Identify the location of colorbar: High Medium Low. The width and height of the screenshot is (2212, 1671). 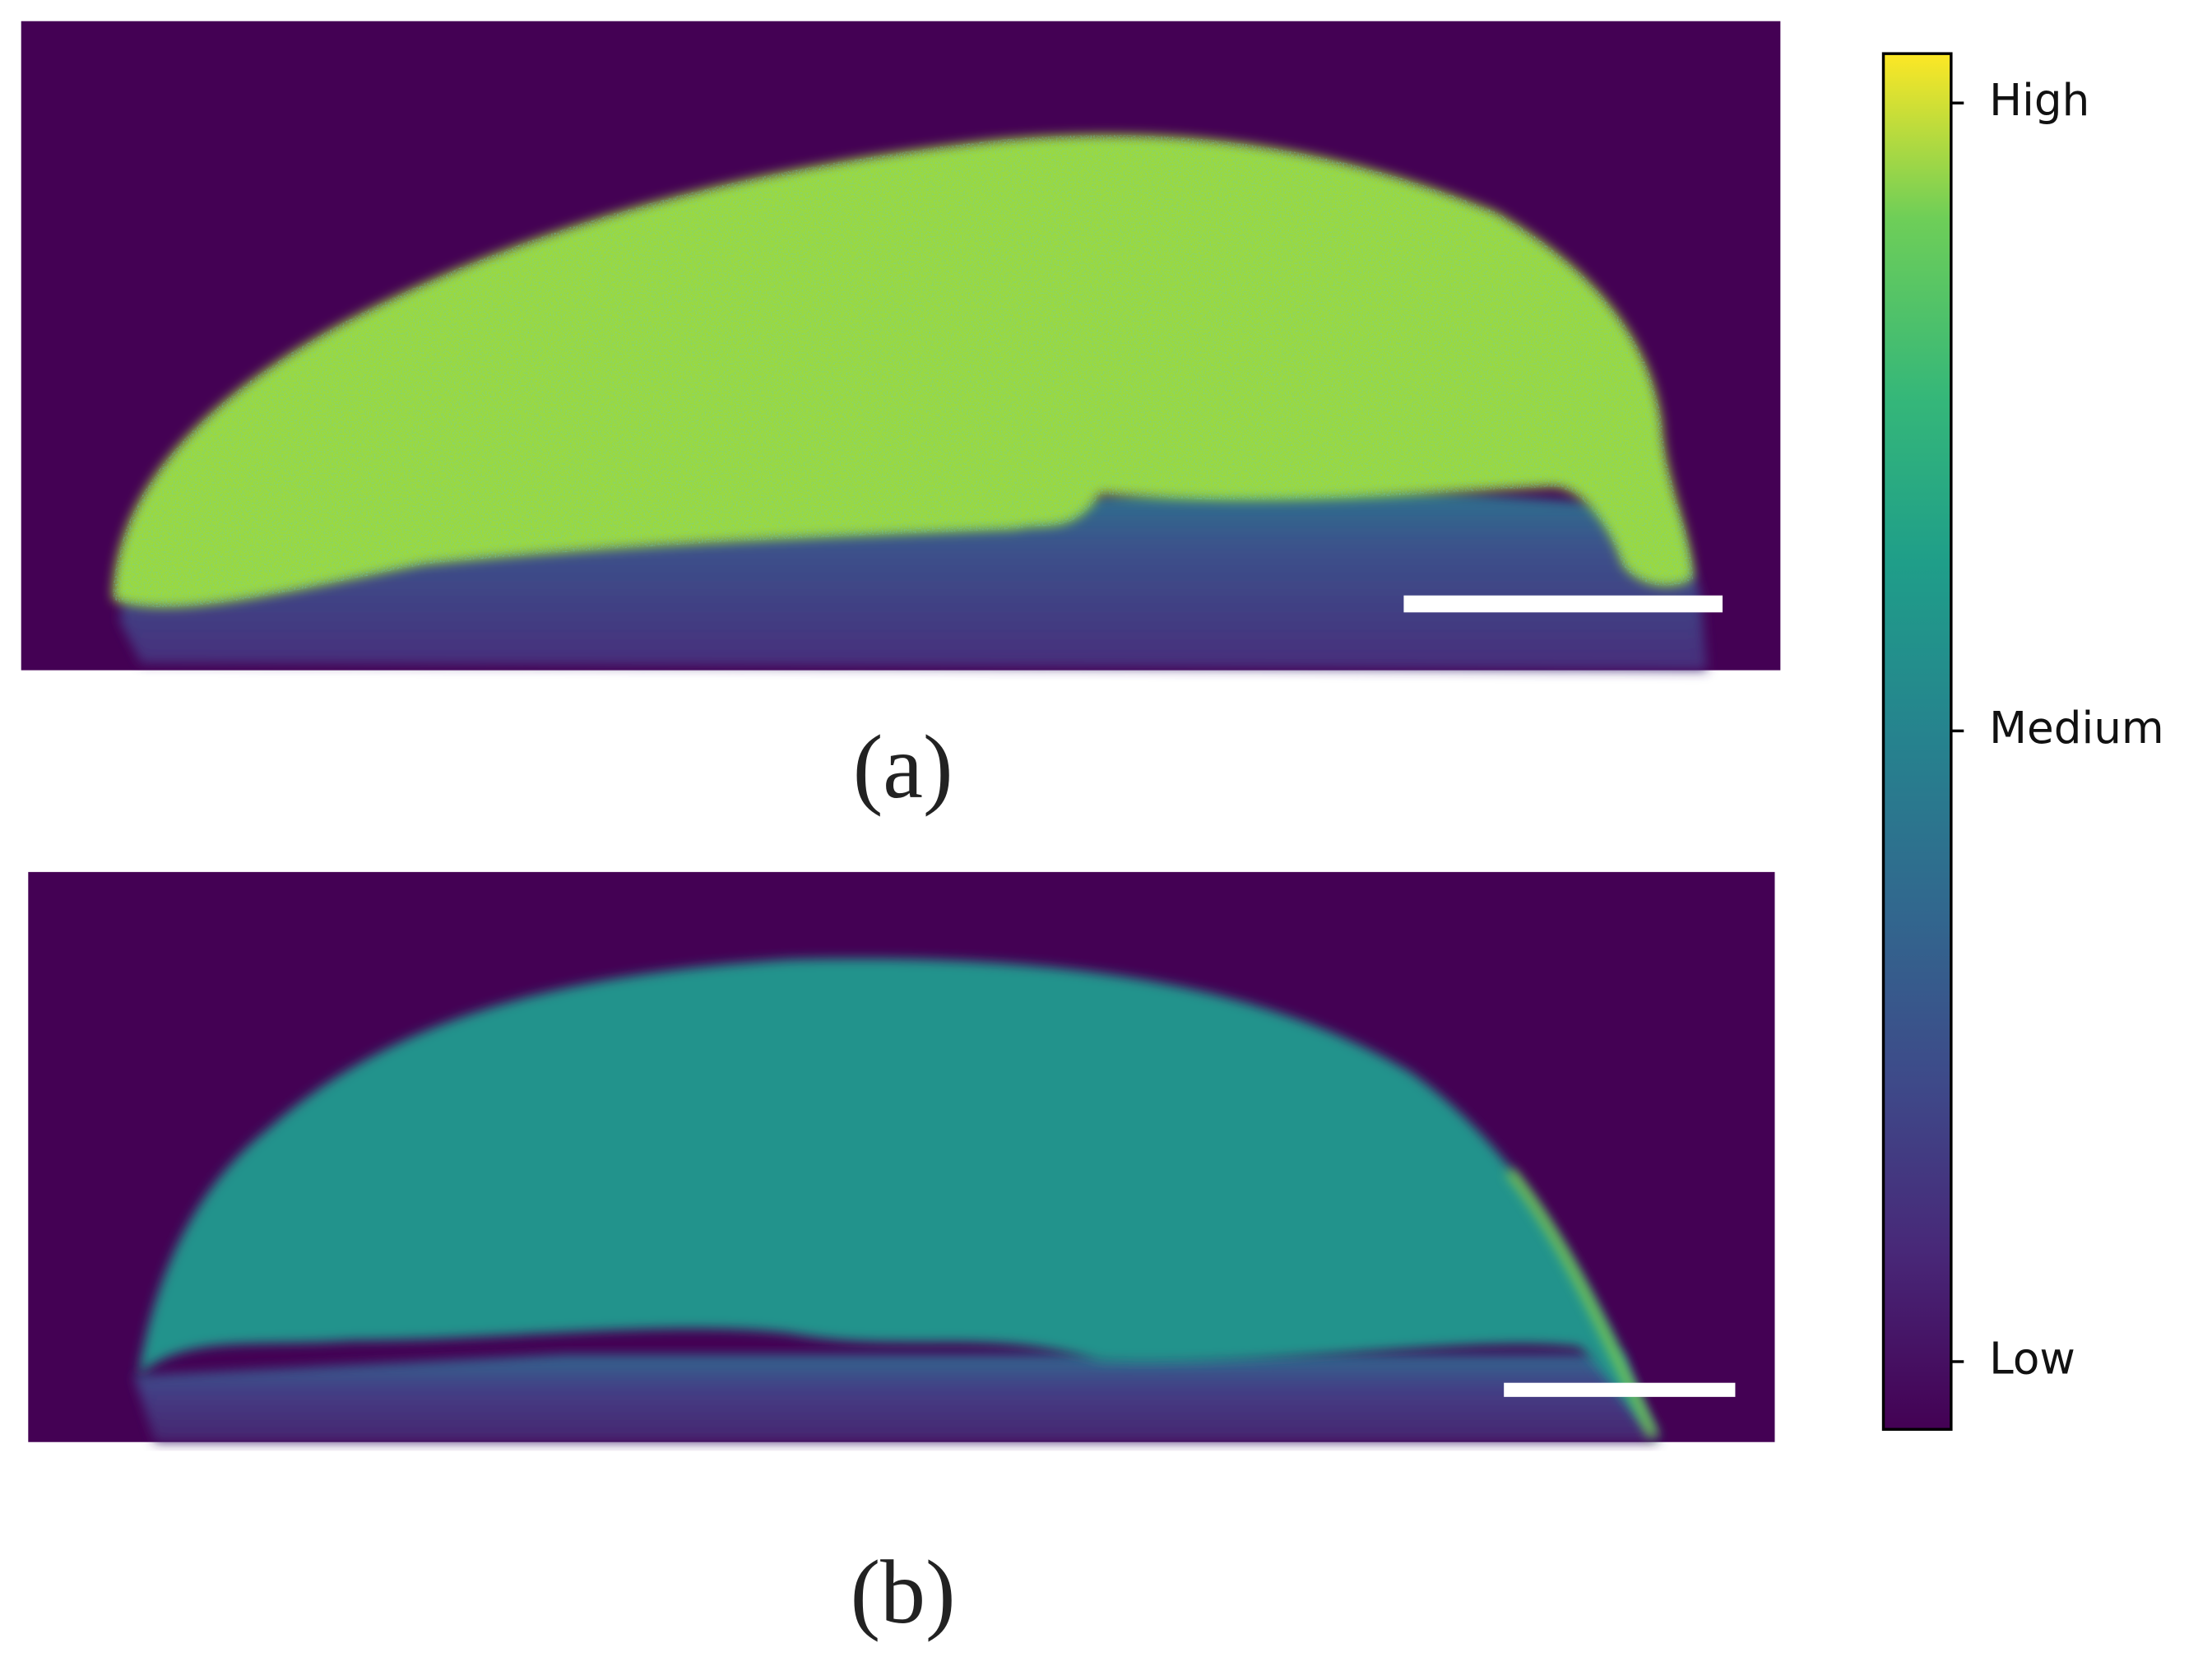
(2022, 742).